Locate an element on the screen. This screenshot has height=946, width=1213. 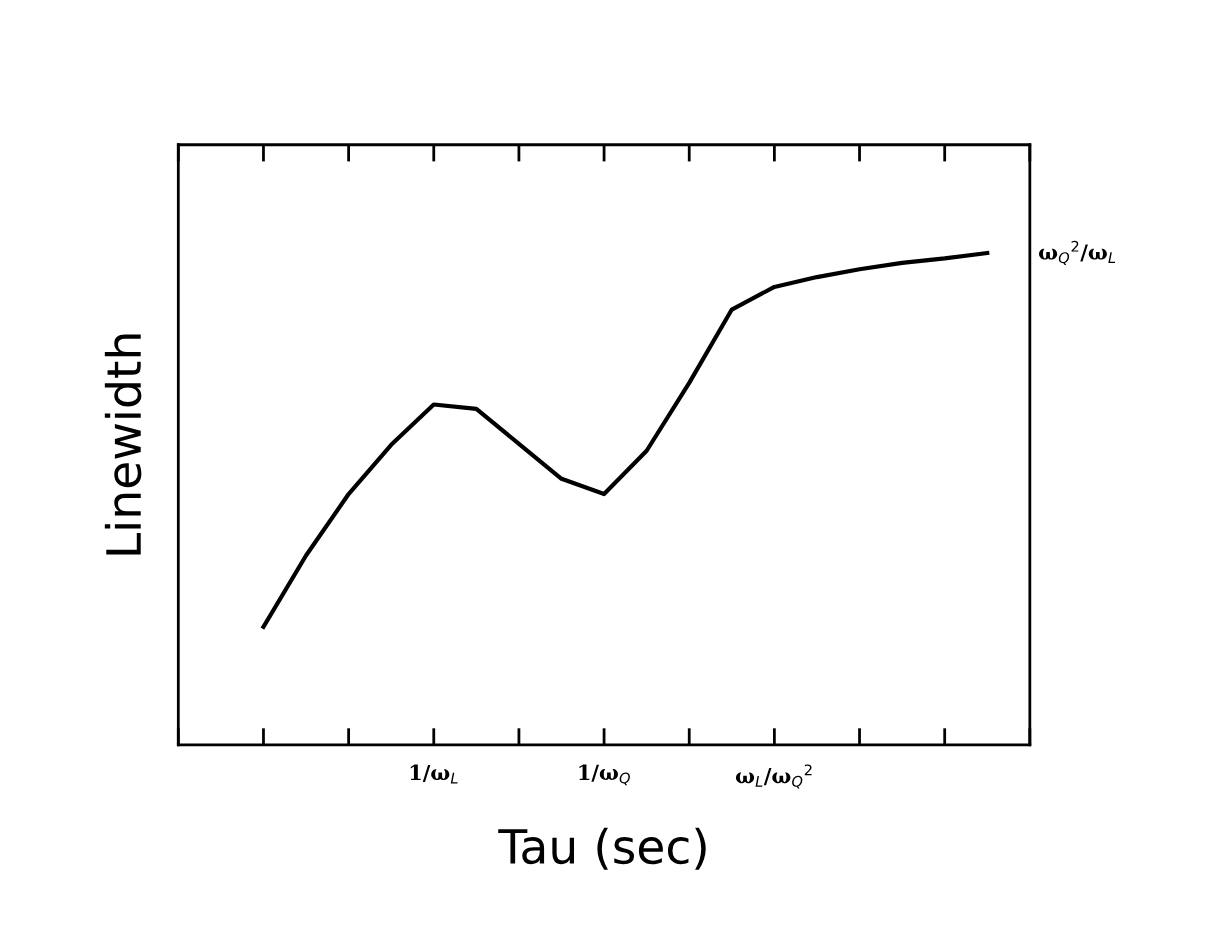
x-tick-label: 1/ω$_{Q}$ is located at coordinates (604, 775).